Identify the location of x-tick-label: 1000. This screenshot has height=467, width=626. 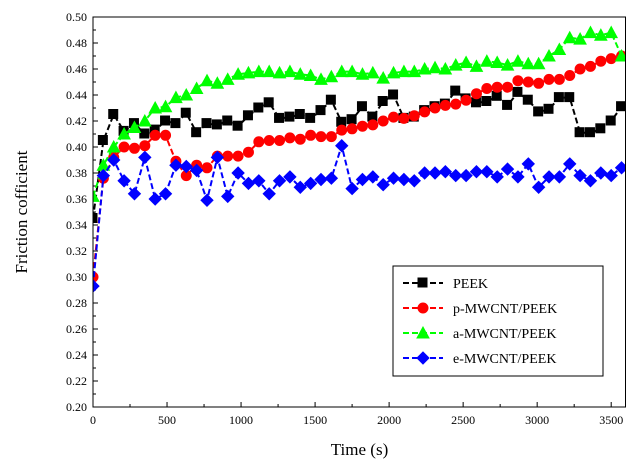
(241, 420).